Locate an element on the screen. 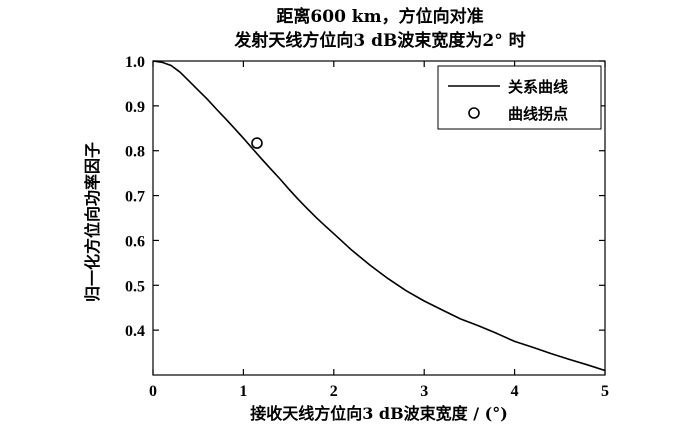 Image resolution: width=700 pixels, height=430 pixels. y-tick-label: 0.8 is located at coordinates (135, 152).